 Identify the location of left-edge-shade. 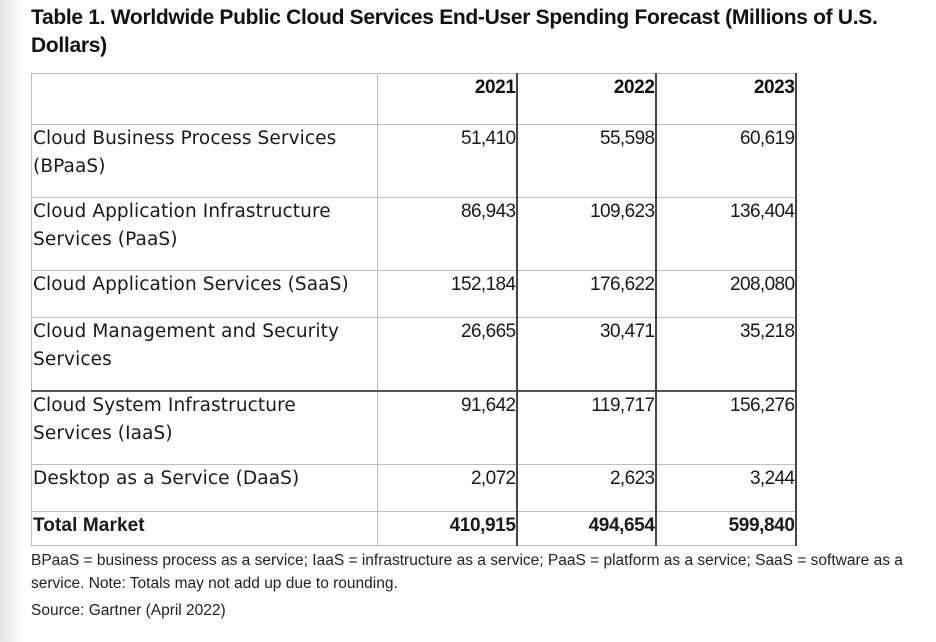
(11, 321).